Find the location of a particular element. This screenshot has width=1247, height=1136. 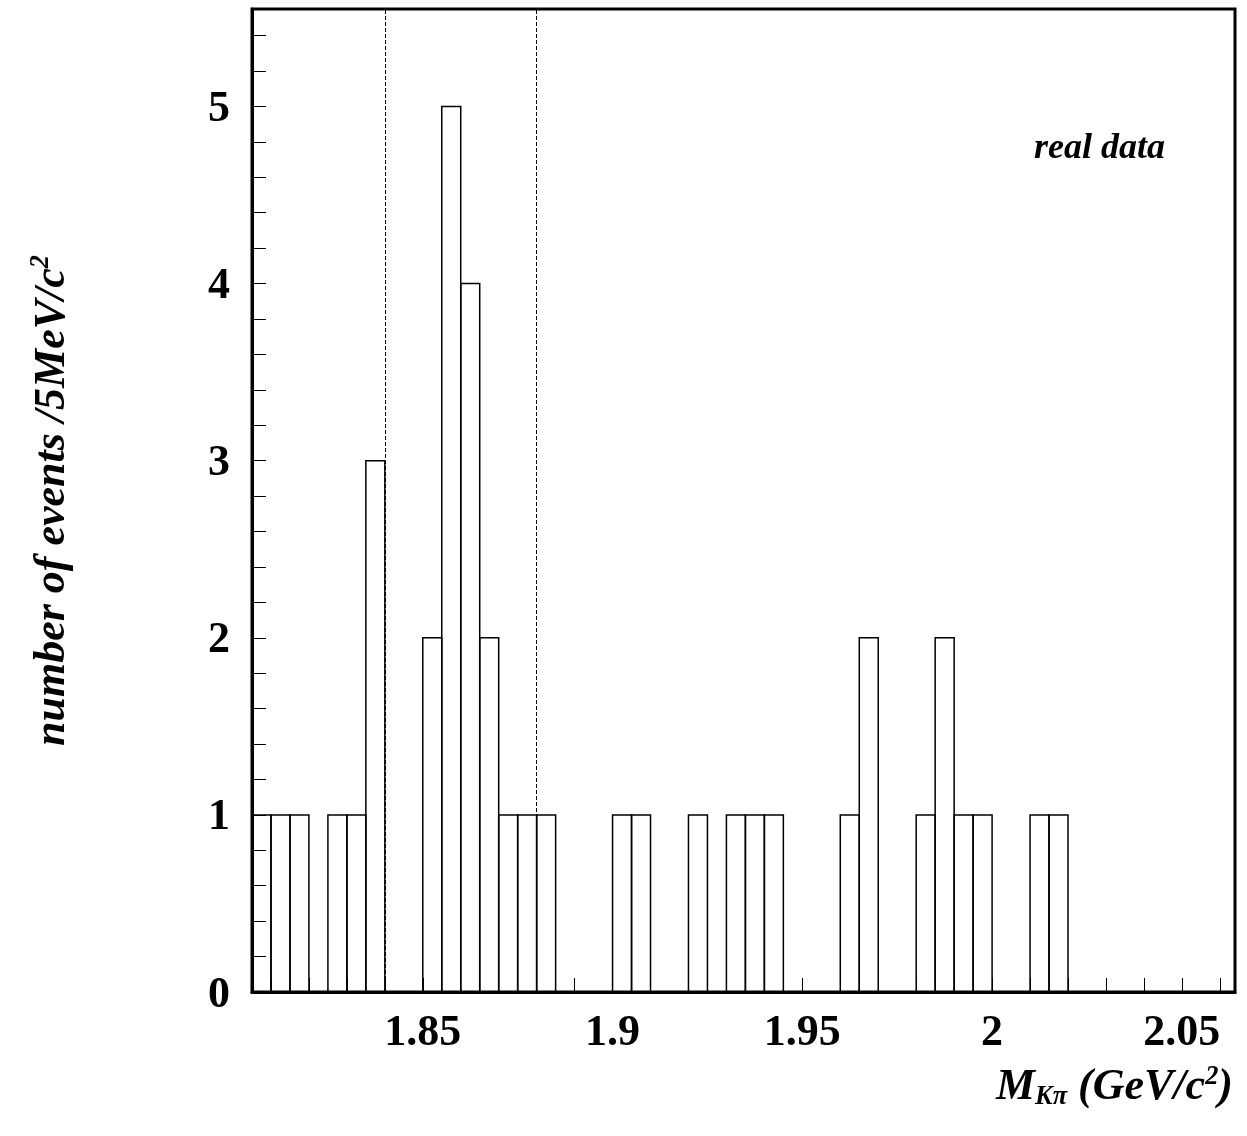

x-tick-label: 1.95 is located at coordinates (802, 1030).